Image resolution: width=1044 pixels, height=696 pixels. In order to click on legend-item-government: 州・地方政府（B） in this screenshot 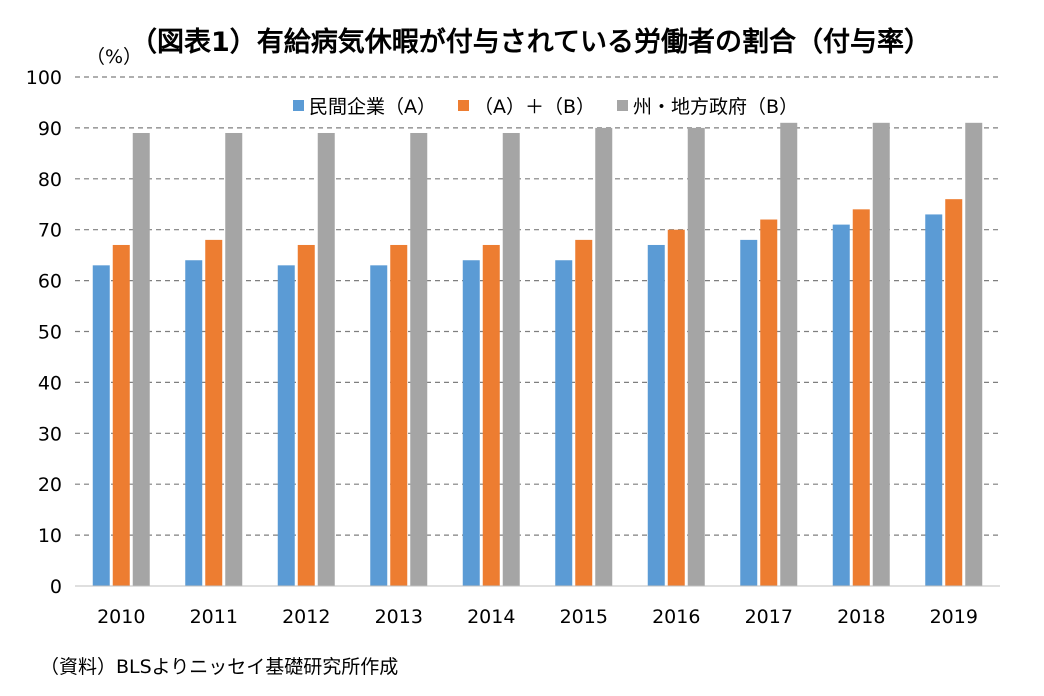, I will do `click(707, 105)`.